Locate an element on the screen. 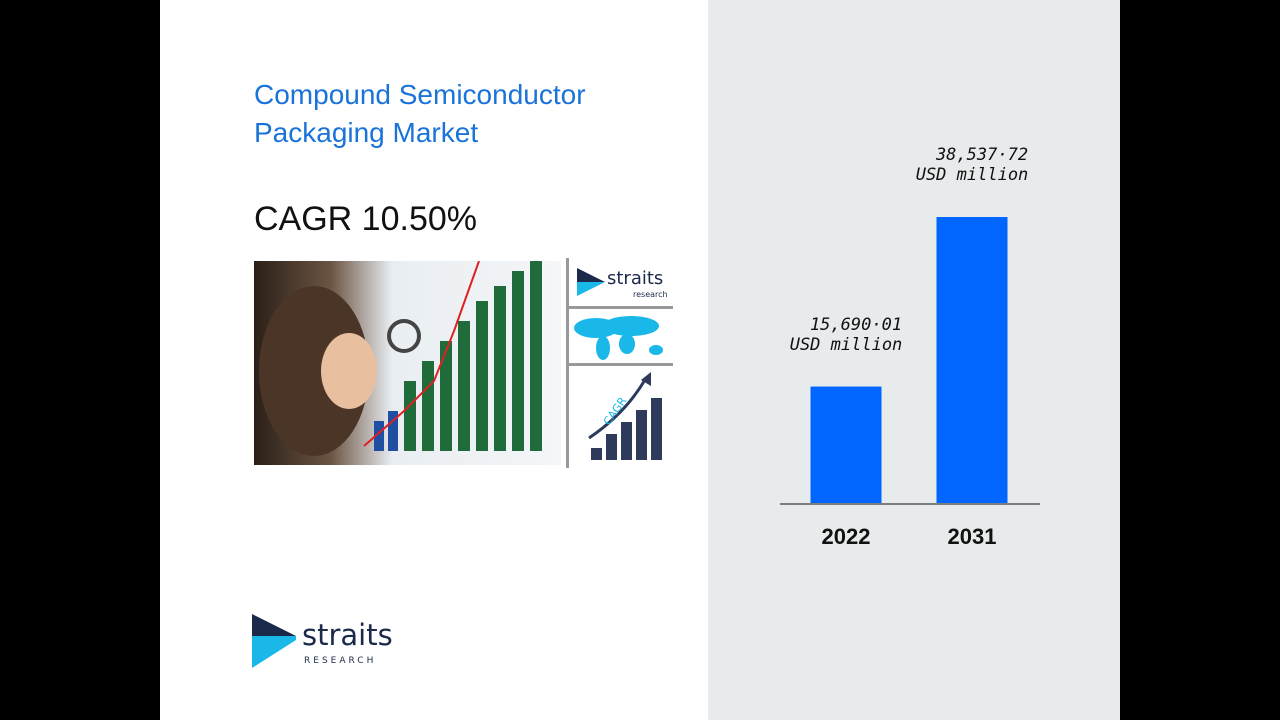  cagr-growth-icon: CAGR is located at coordinates (625, 416).